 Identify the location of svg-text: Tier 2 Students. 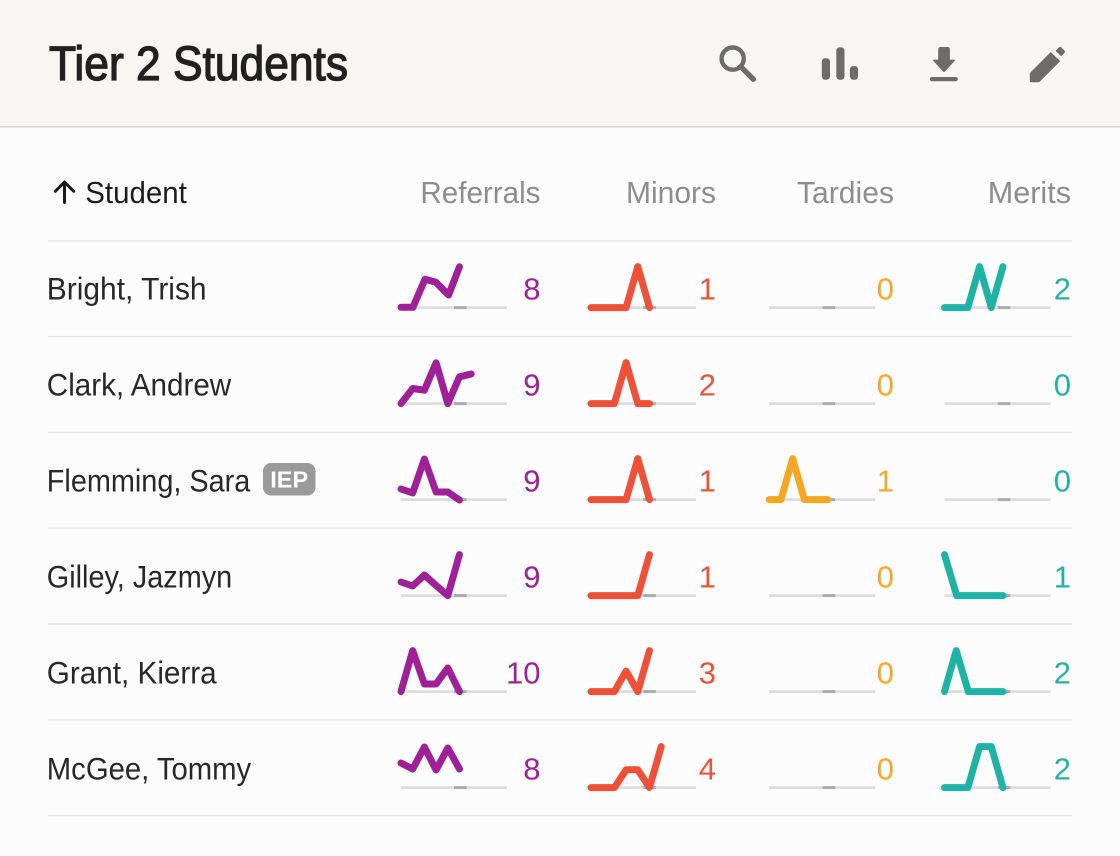
(198, 64).